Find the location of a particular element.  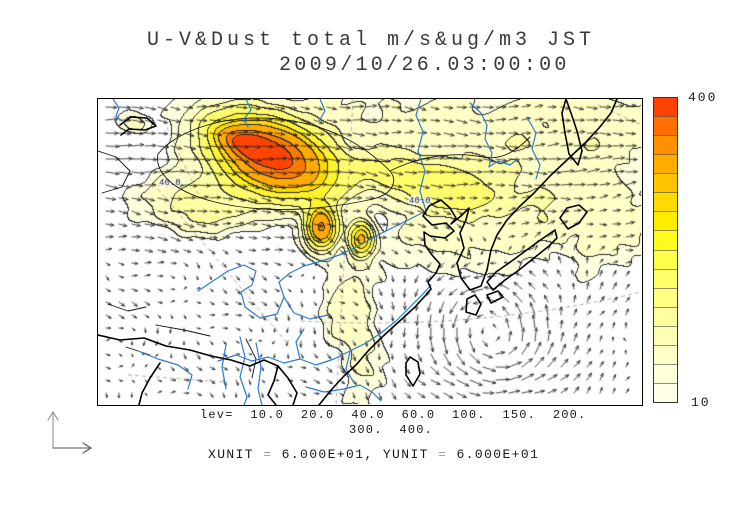

yunit-value: 6.000E+01 is located at coordinates (493, 454).